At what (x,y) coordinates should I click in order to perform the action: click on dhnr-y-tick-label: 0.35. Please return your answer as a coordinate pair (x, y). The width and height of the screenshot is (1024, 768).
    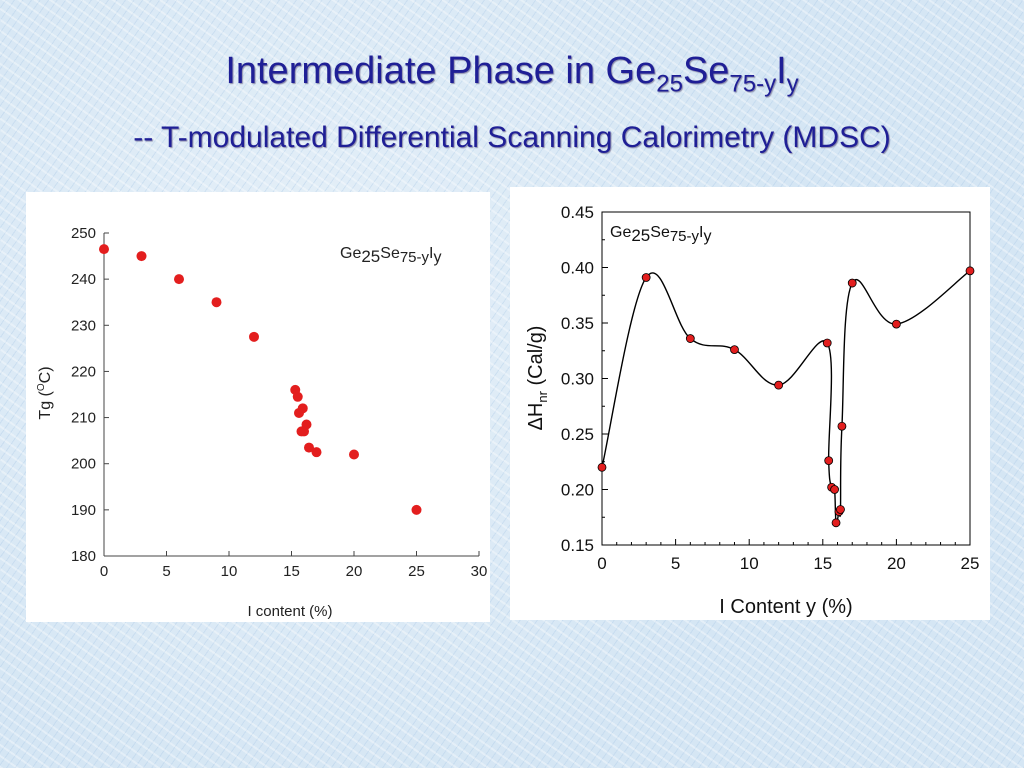
    Looking at the image, I should click on (577, 323).